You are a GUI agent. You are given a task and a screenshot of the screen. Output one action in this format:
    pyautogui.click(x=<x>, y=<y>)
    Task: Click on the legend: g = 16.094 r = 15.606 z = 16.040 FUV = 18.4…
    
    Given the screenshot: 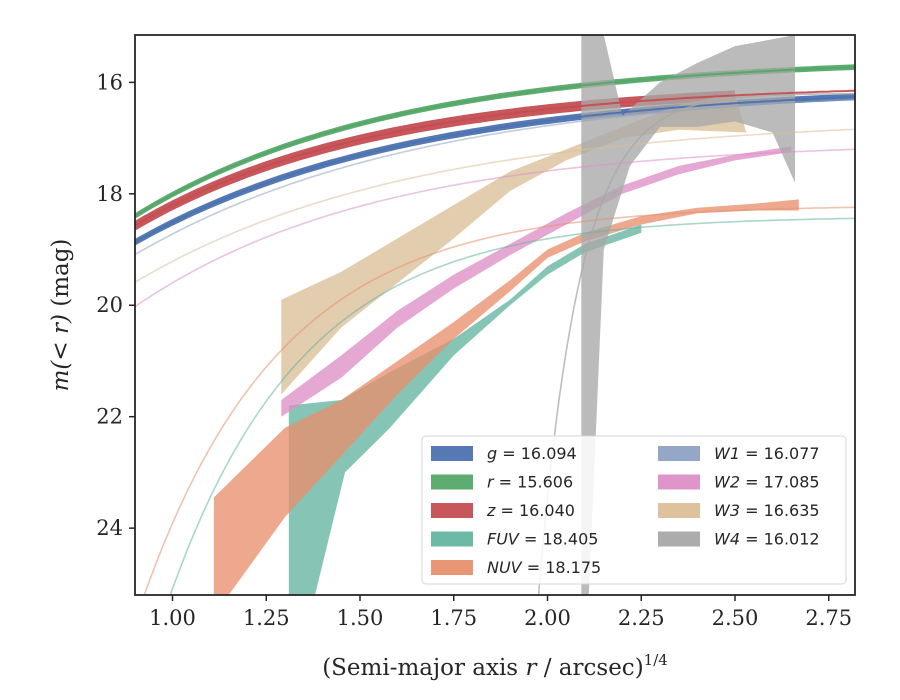 What is the action you would take?
    pyautogui.click(x=634, y=510)
    